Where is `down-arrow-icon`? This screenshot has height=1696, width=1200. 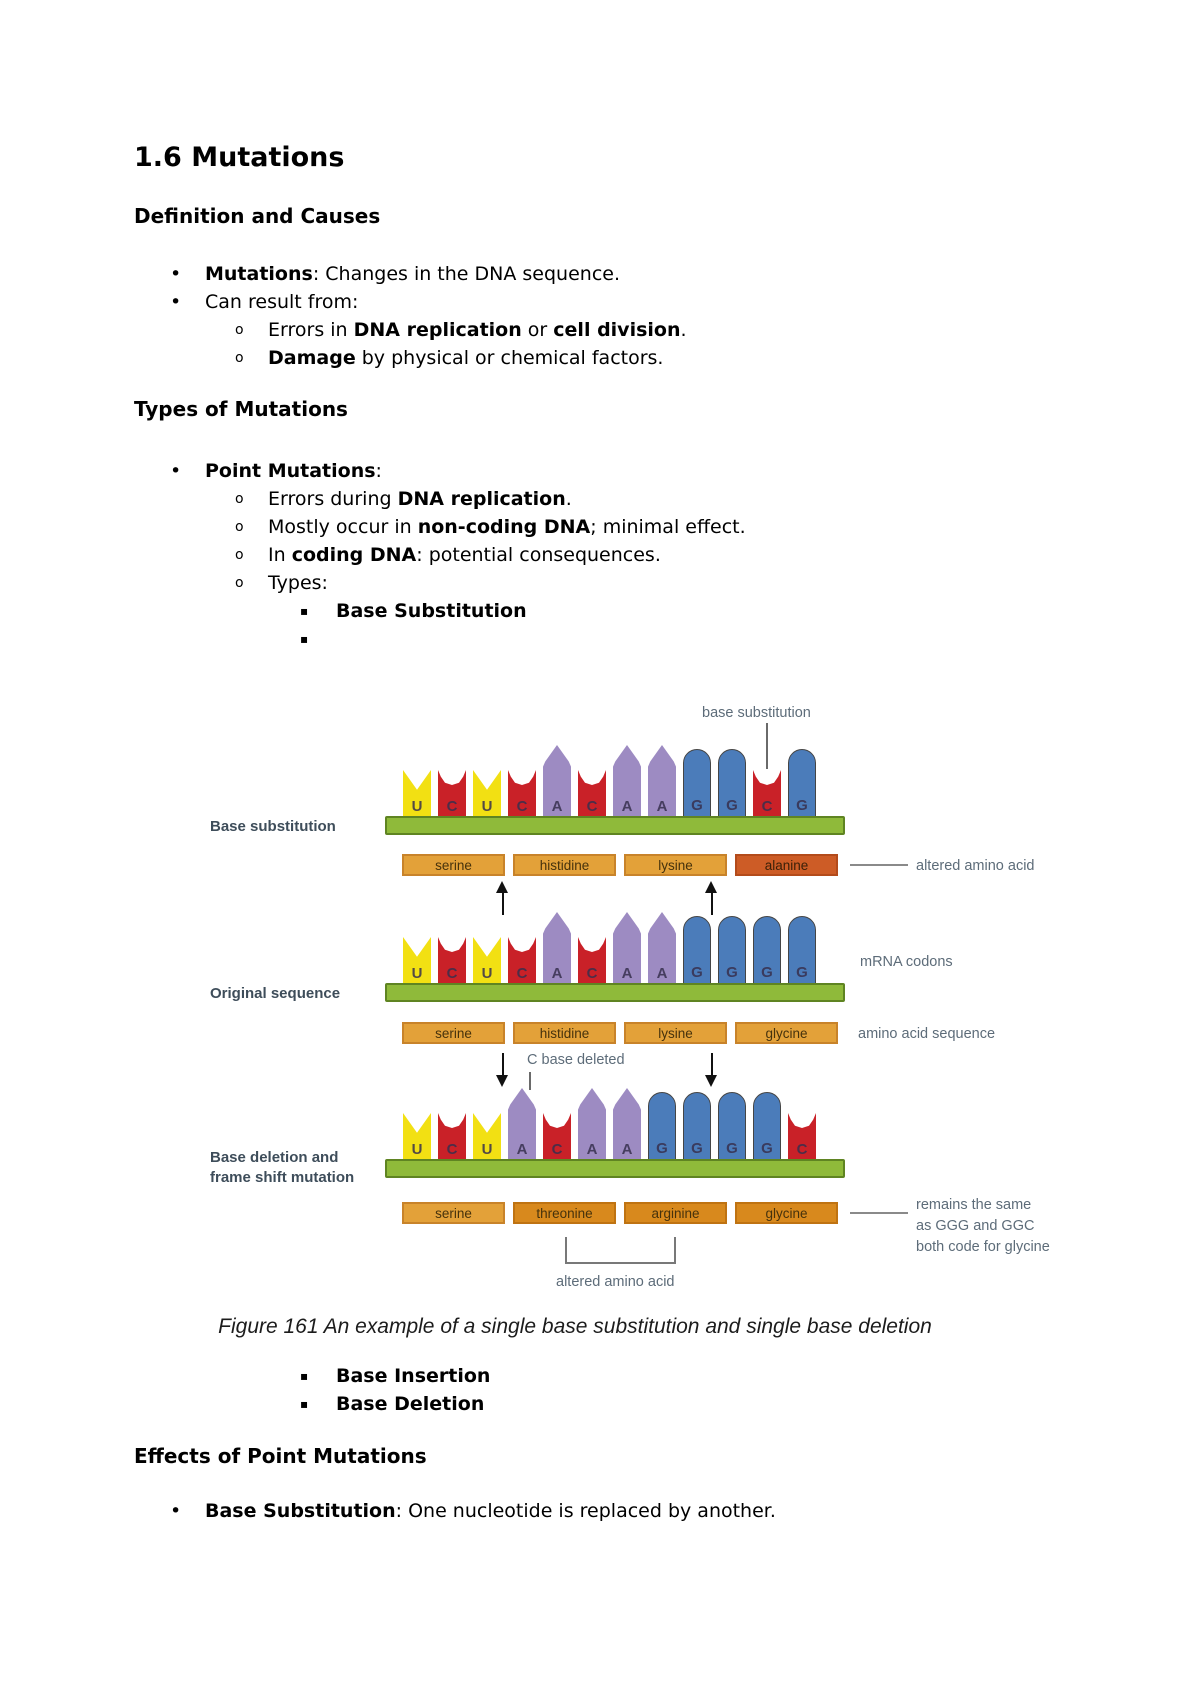 down-arrow-icon is located at coordinates (711, 1070).